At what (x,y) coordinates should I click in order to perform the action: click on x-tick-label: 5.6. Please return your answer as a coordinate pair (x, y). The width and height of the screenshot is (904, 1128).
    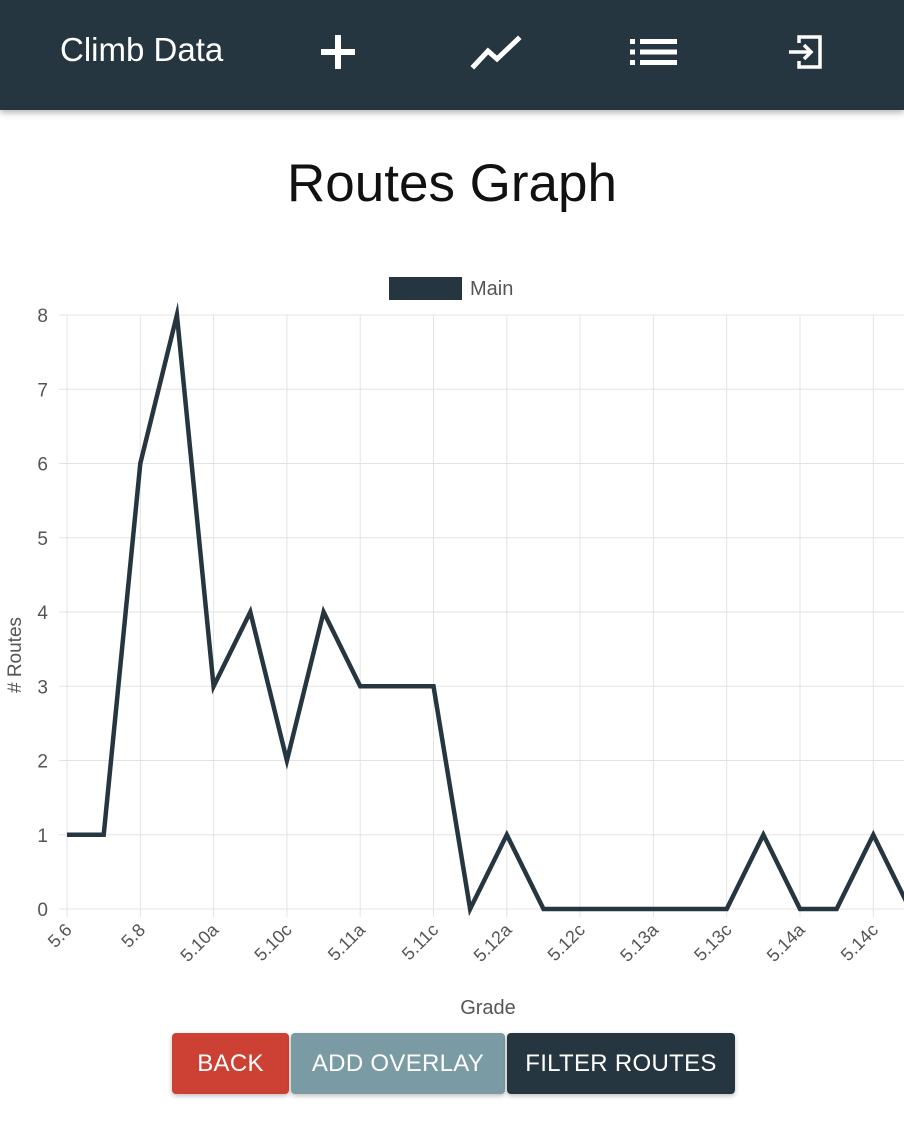
    Looking at the image, I should click on (60, 936).